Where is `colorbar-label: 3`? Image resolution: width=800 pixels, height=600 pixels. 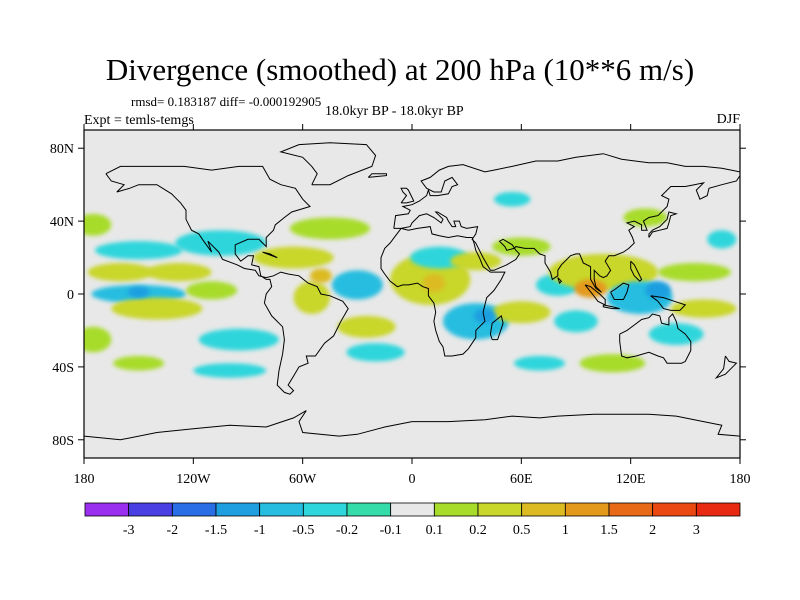
colorbar-label: 3 is located at coordinates (696, 530).